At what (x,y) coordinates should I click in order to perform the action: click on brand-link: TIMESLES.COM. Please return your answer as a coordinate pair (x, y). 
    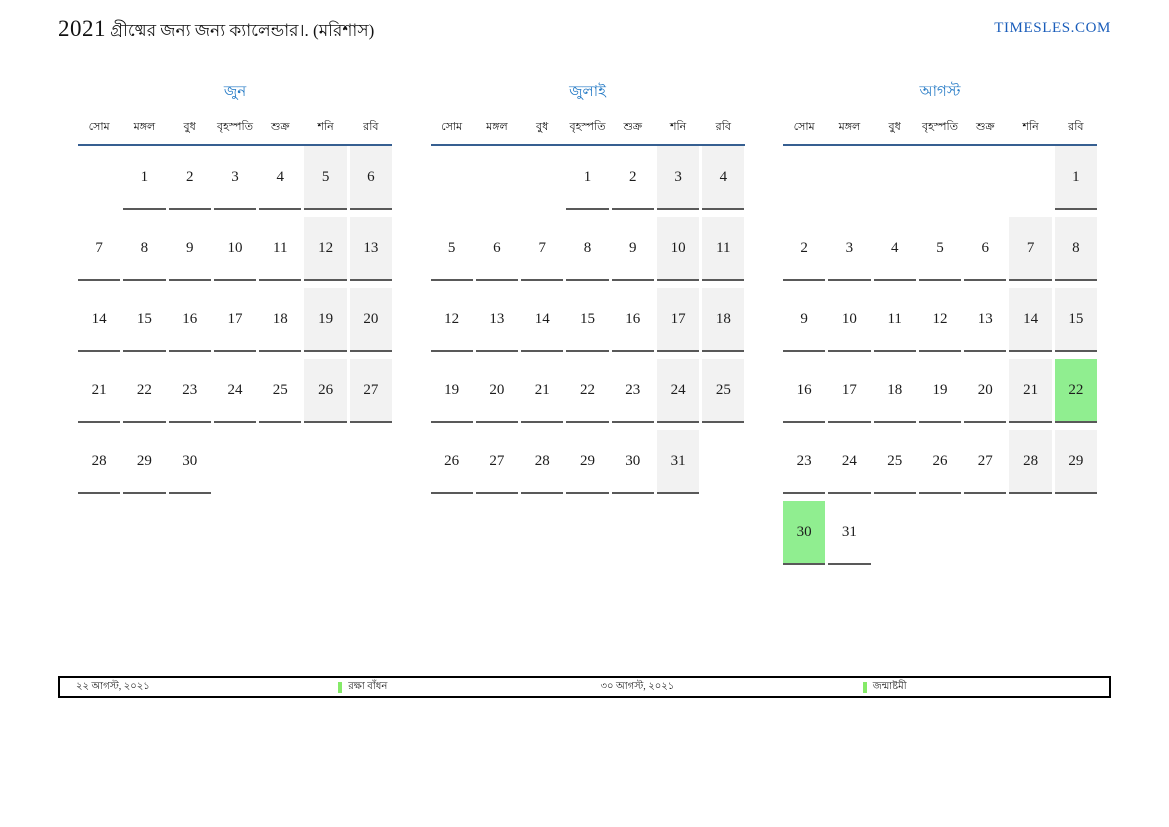
    Looking at the image, I should click on (1052, 28).